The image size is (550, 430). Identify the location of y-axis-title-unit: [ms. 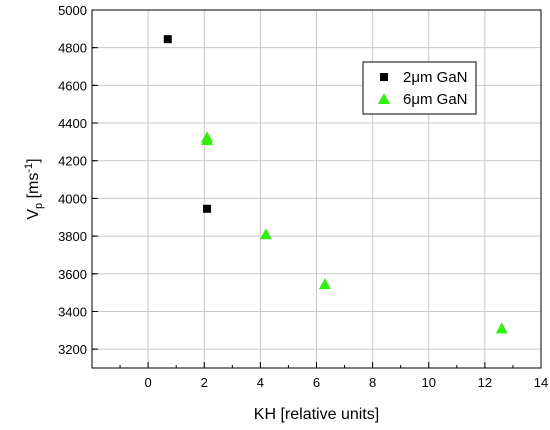
(33, 188).